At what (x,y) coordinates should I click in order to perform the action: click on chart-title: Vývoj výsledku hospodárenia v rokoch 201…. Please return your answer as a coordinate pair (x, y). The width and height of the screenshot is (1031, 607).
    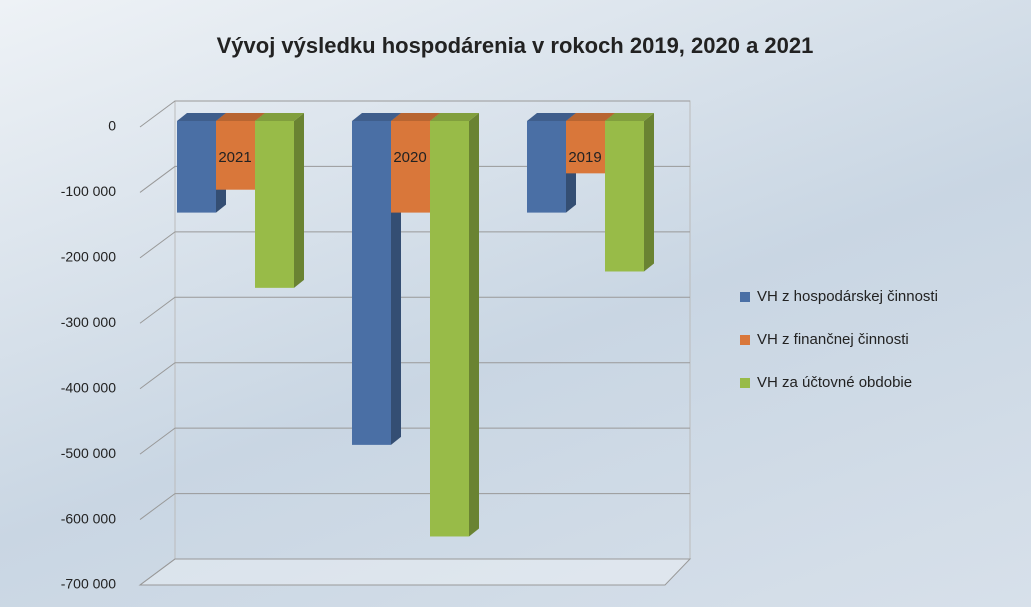
    Looking at the image, I should click on (515, 45).